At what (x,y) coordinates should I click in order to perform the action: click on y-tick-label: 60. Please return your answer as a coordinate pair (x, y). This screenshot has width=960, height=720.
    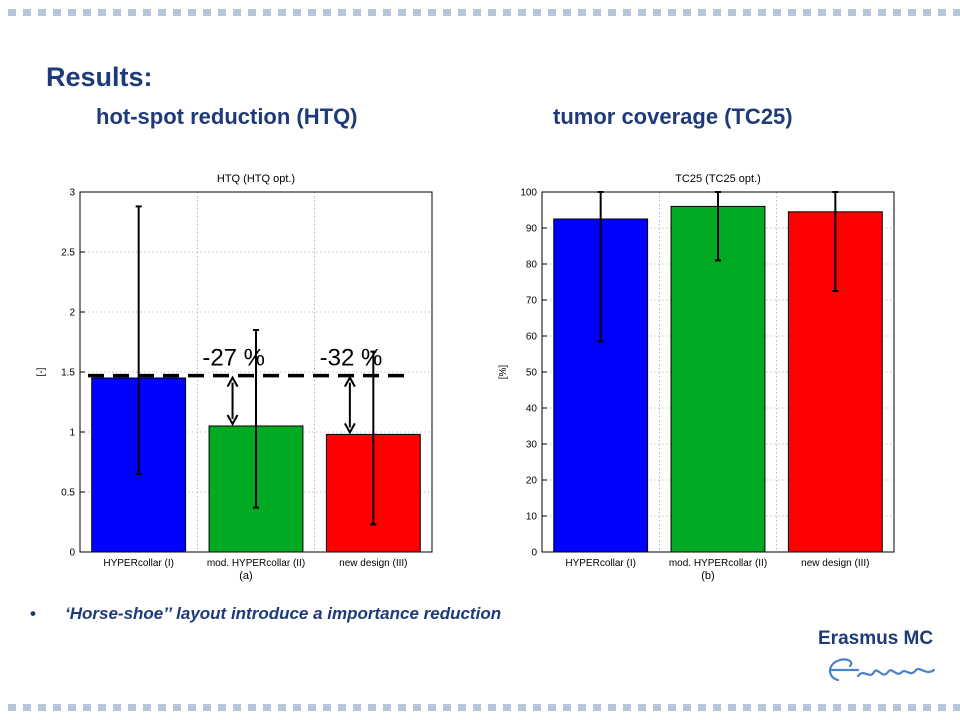
    Looking at the image, I should click on (532, 337).